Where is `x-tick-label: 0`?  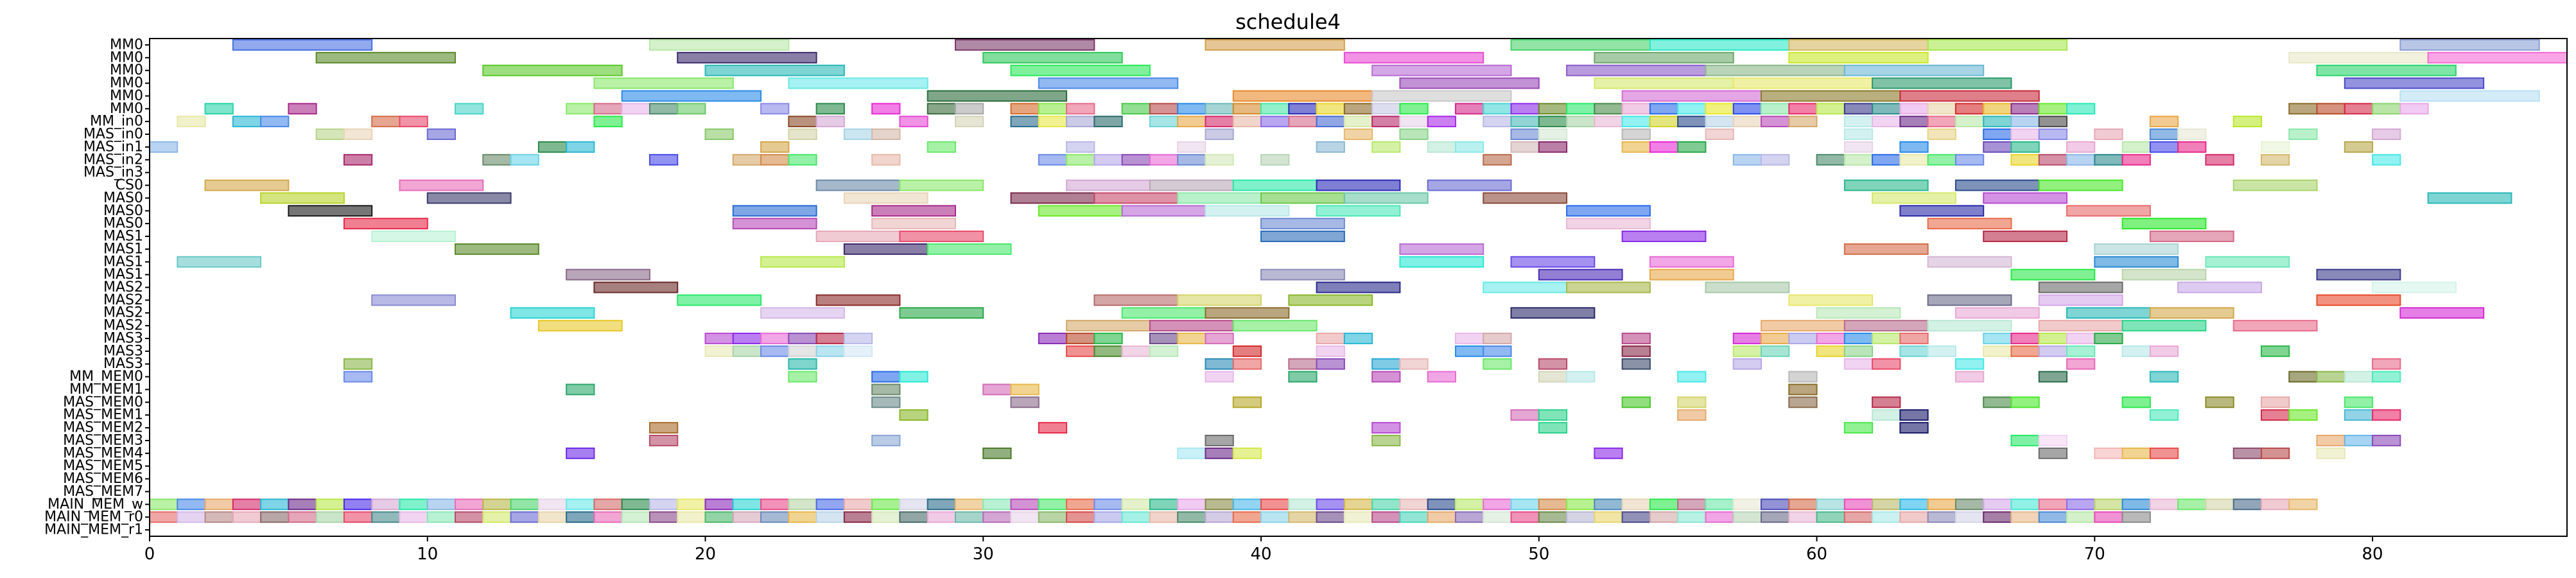
x-tick-label: 0 is located at coordinates (149, 554).